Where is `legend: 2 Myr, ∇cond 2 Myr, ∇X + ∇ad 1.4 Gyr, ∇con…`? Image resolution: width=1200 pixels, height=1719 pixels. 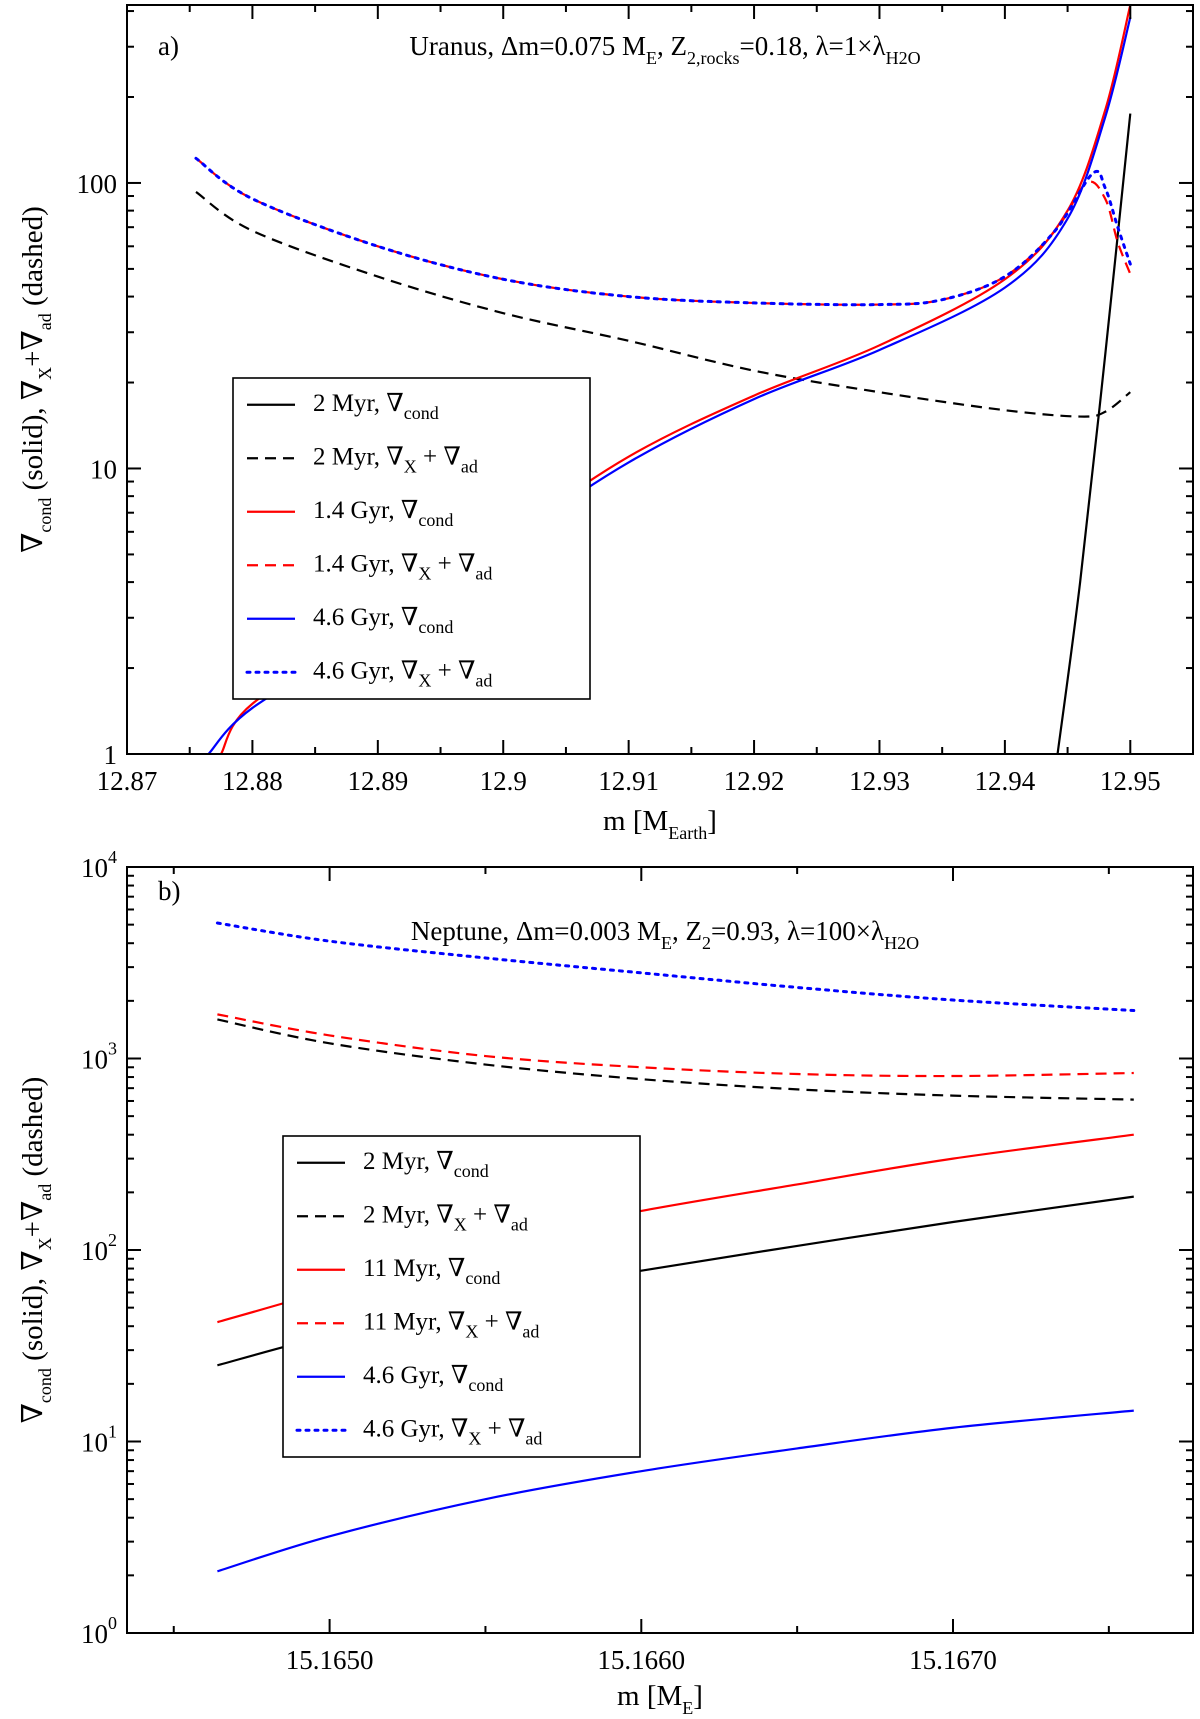
legend: 2 Myr, ∇cond 2 Myr, ∇X + ∇ad 1.4 Gyr, ∇con… is located at coordinates (411, 538).